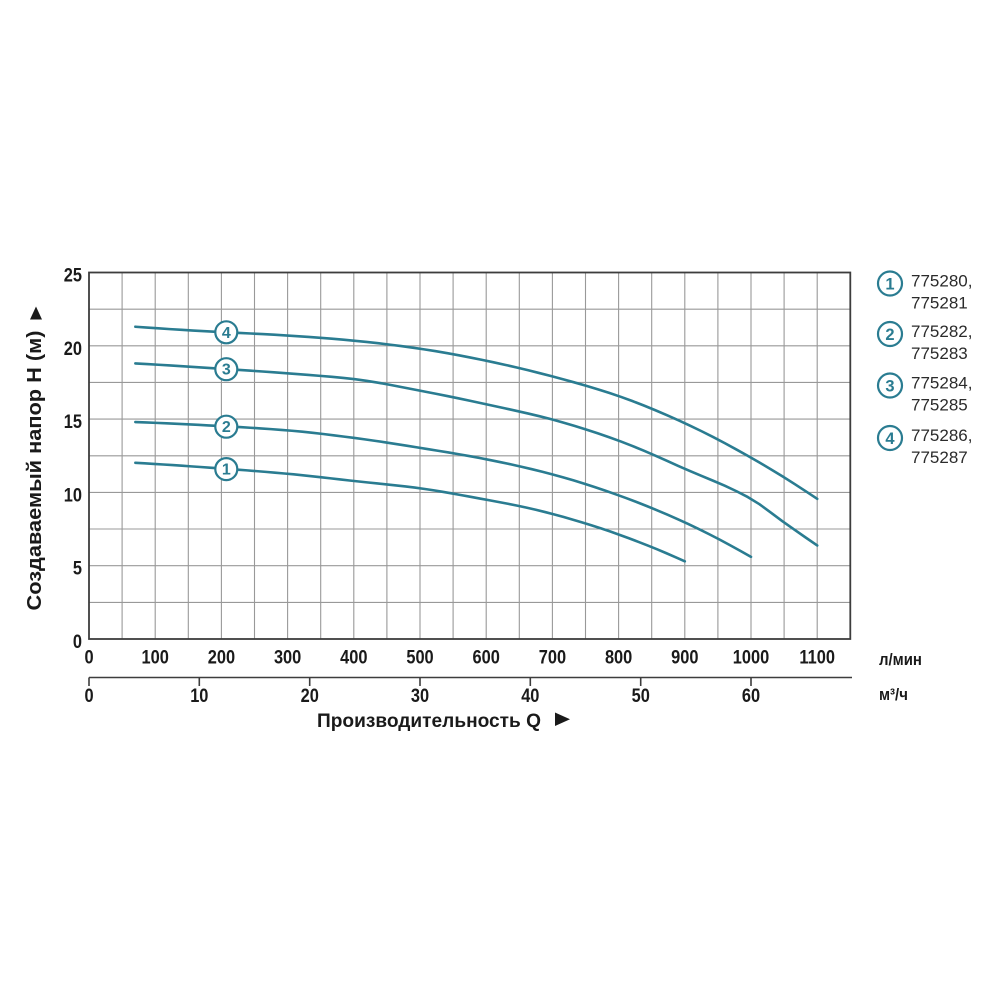 The width and height of the screenshot is (1000, 1005). I want to click on svg-text: 30, so click(420, 696).